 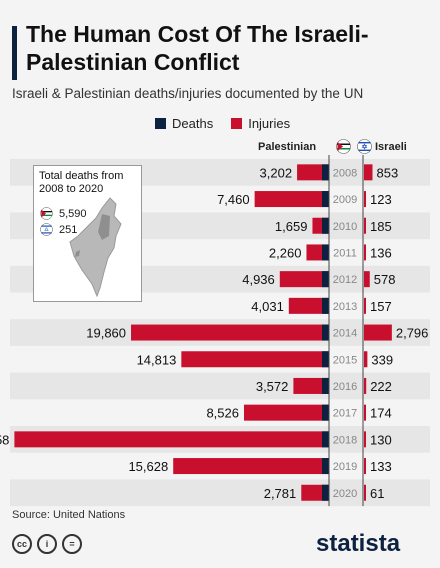 I want to click on israeli-value-label: 123, so click(x=381, y=199).